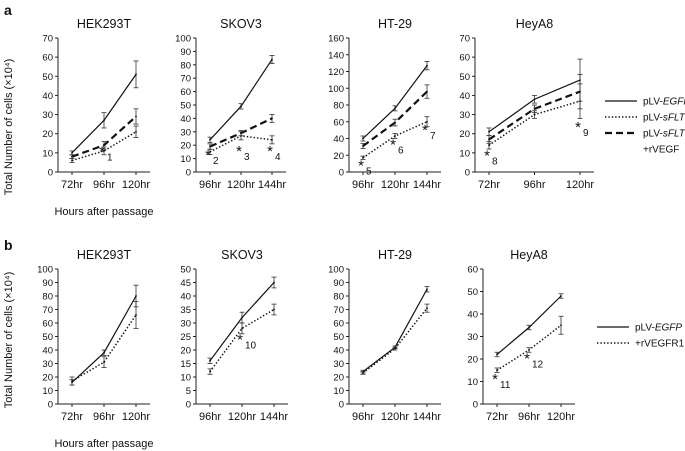 The image size is (685, 451). I want to click on series-dashed, so click(534, 108).